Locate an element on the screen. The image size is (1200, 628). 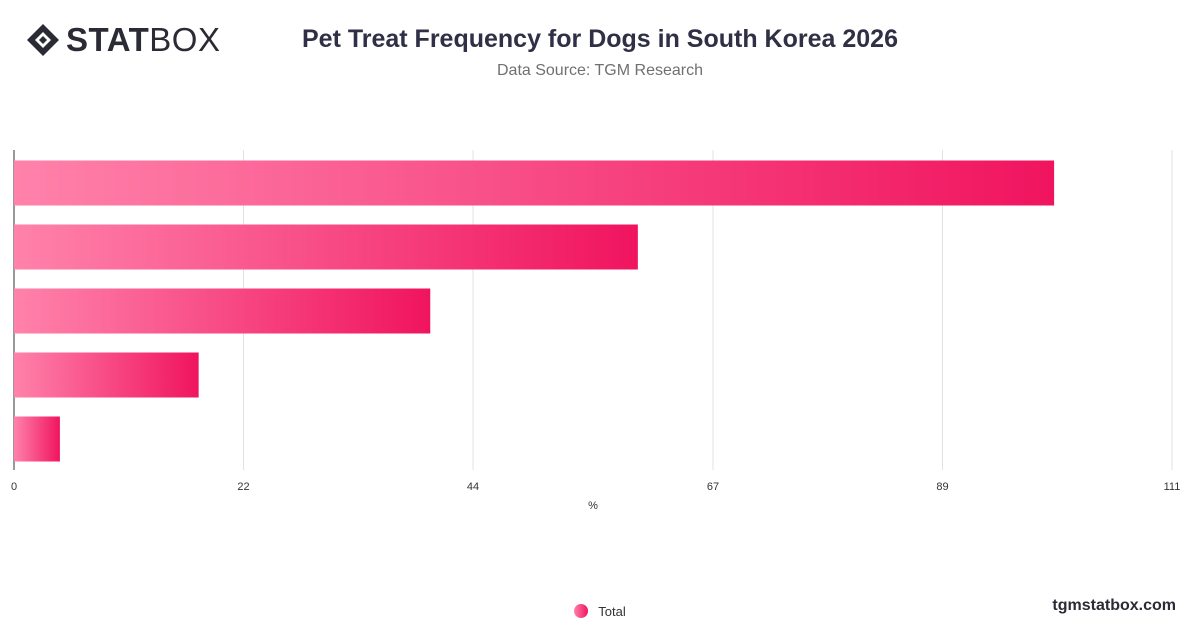
logo-wordmark-bold: STAT is located at coordinates (108, 39).